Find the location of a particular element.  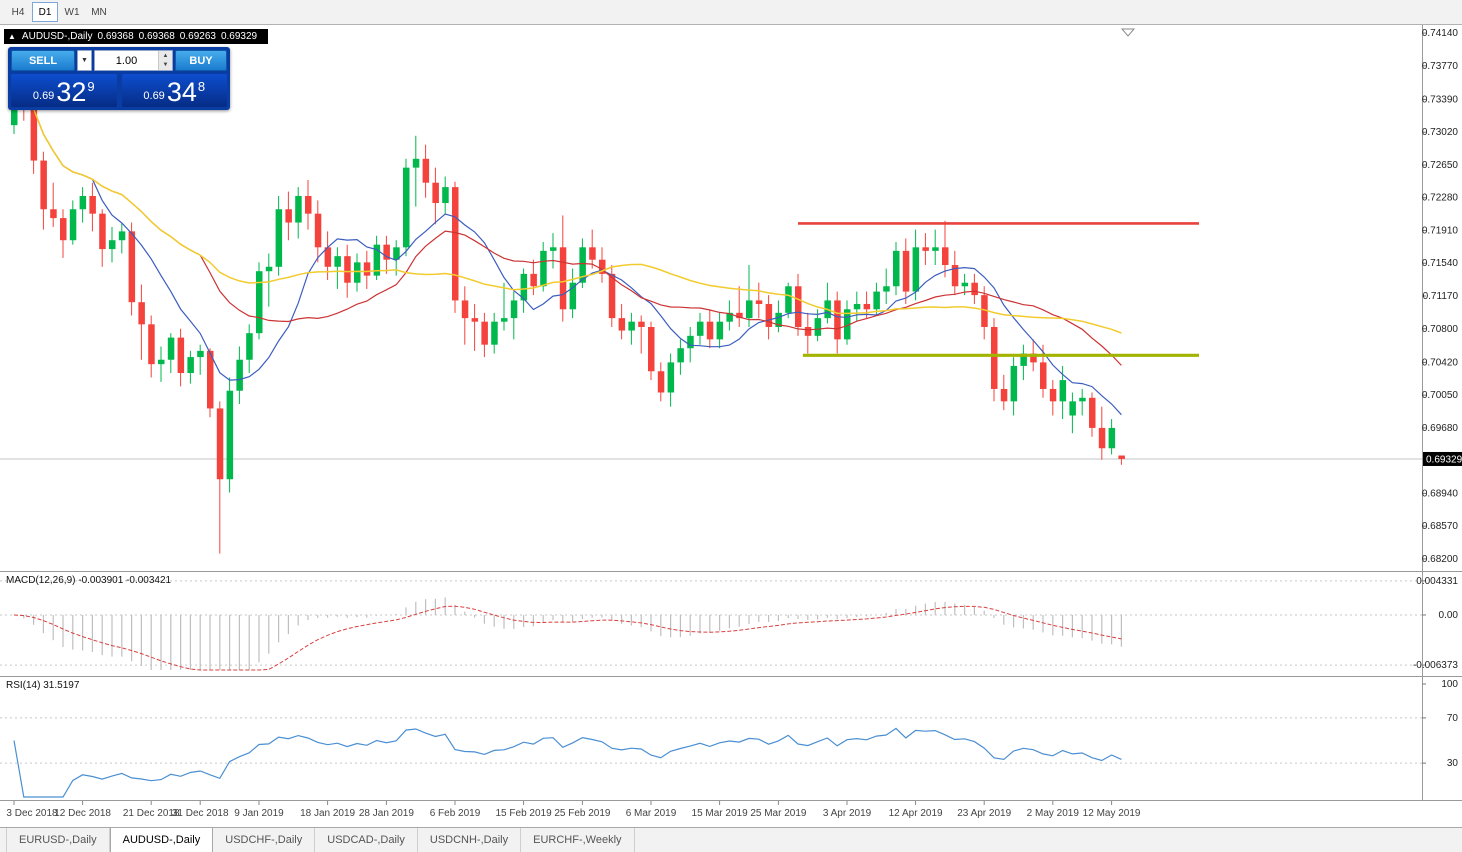

price-axis-label: 0.73390 is located at coordinates (1440, 99).